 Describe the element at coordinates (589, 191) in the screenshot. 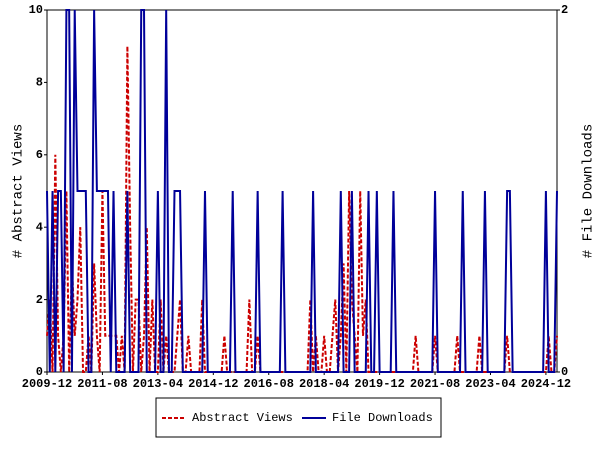

I see `y2-axis-title: # File Downloads` at that location.